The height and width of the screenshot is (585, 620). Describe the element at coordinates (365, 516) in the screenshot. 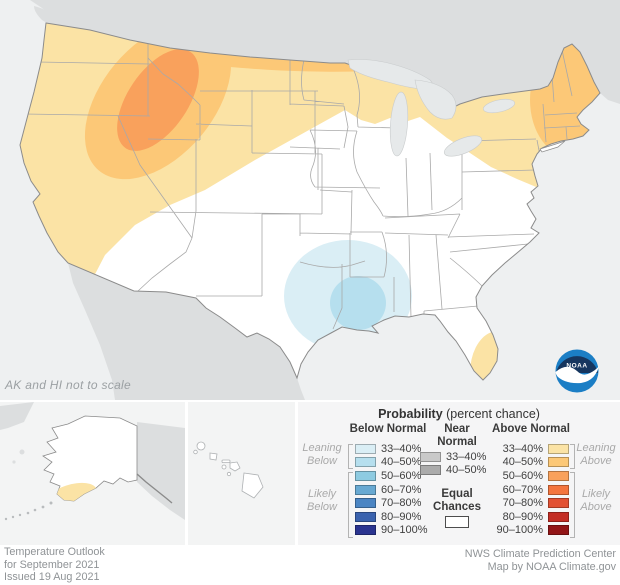

I see `below-80-90-swatch` at that location.